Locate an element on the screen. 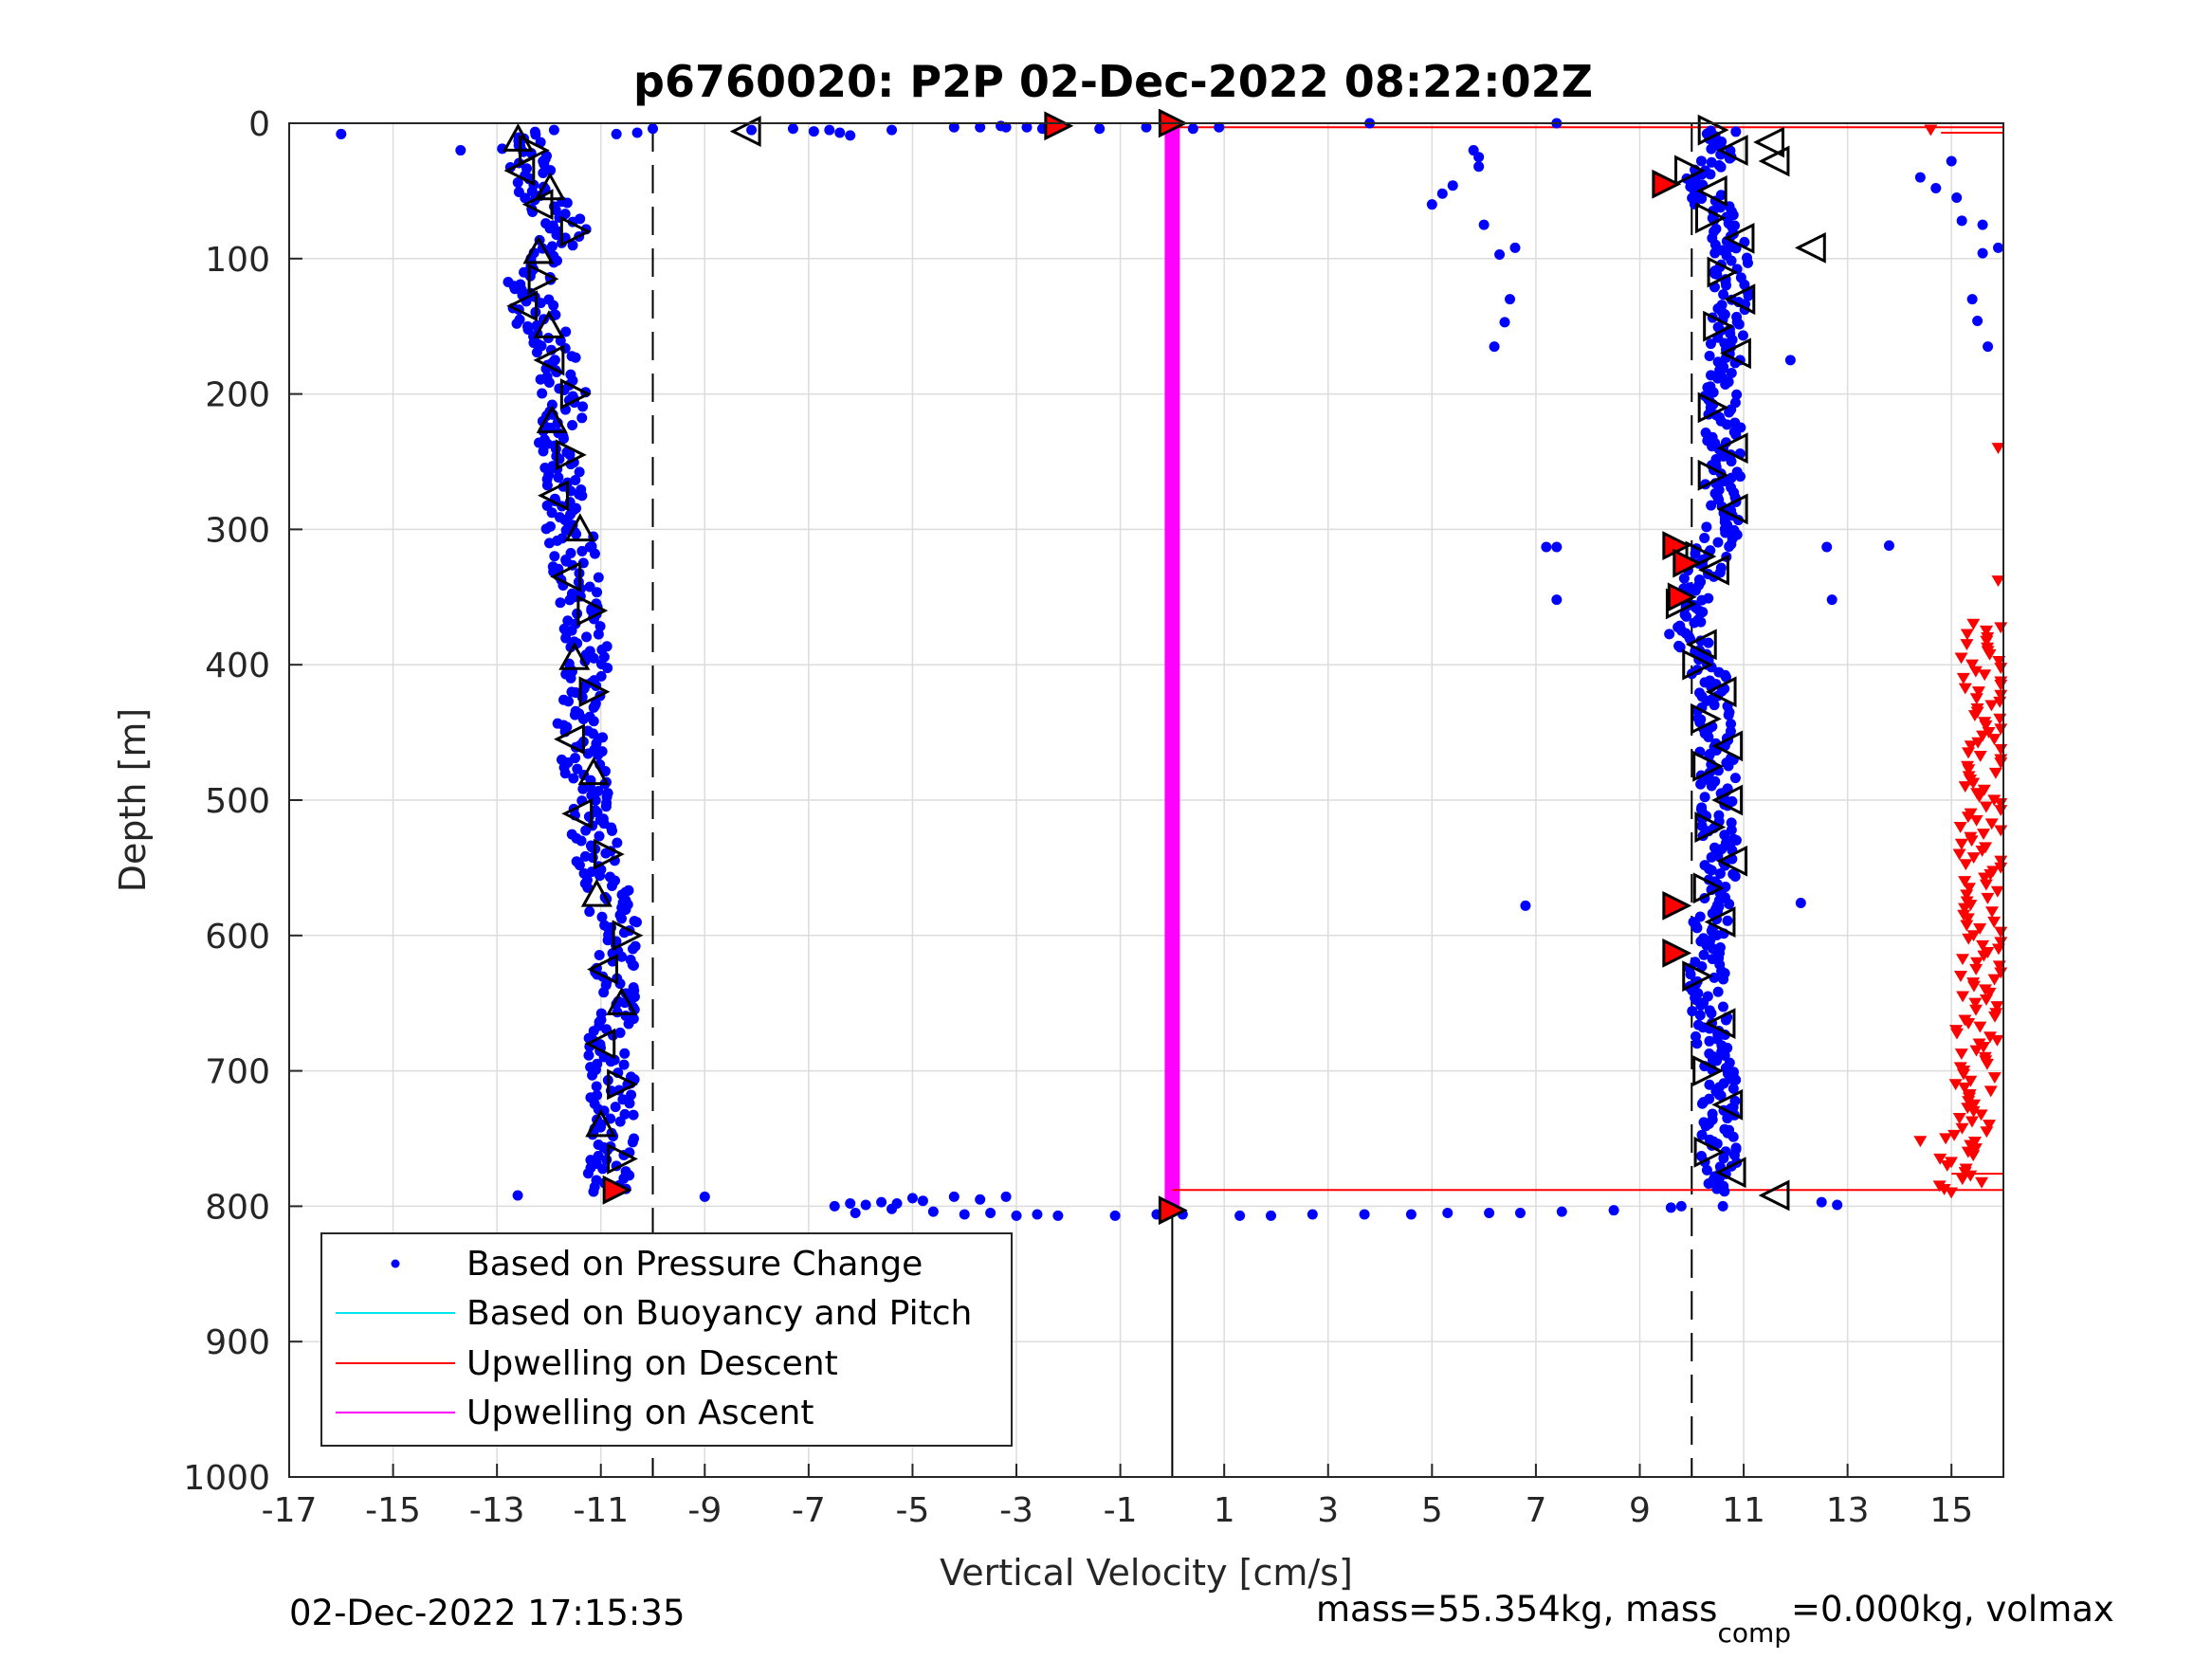  x-tick-label: 9 is located at coordinates (1640, 1510).